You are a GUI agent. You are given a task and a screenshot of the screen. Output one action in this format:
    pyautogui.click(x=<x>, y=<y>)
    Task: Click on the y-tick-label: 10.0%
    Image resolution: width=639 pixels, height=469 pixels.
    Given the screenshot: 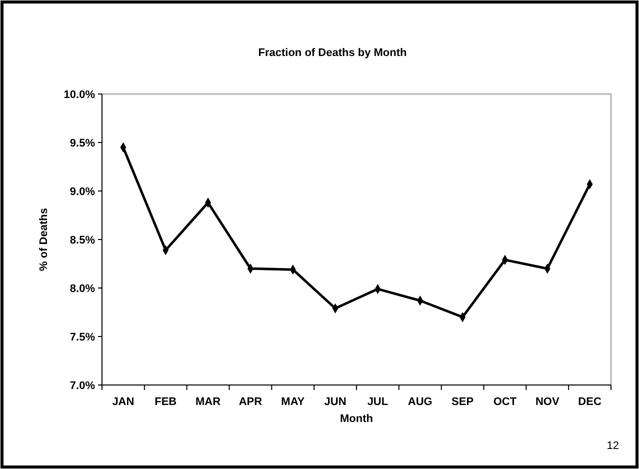 What is the action you would take?
    pyautogui.click(x=80, y=94)
    